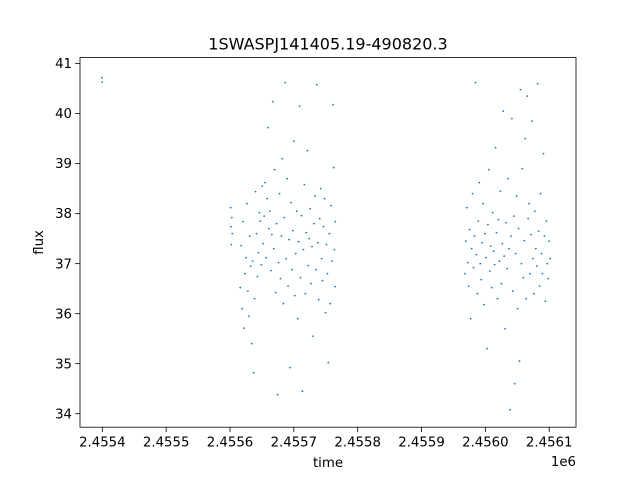 Image resolution: width=640 pixels, height=480 pixels. What do you see at coordinates (63, 164) in the screenshot?
I see `y-tick-label: 39` at bounding box center [63, 164].